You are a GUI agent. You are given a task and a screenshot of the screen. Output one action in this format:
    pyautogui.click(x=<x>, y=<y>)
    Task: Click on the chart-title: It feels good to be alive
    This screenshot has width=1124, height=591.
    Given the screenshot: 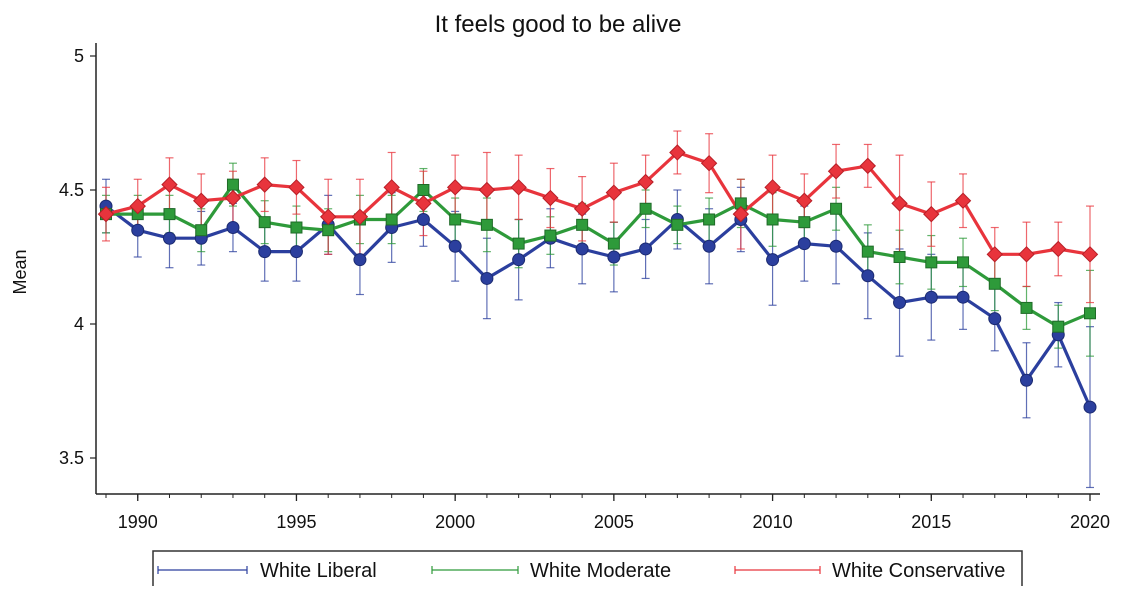 What is the action you would take?
    pyautogui.click(x=558, y=24)
    